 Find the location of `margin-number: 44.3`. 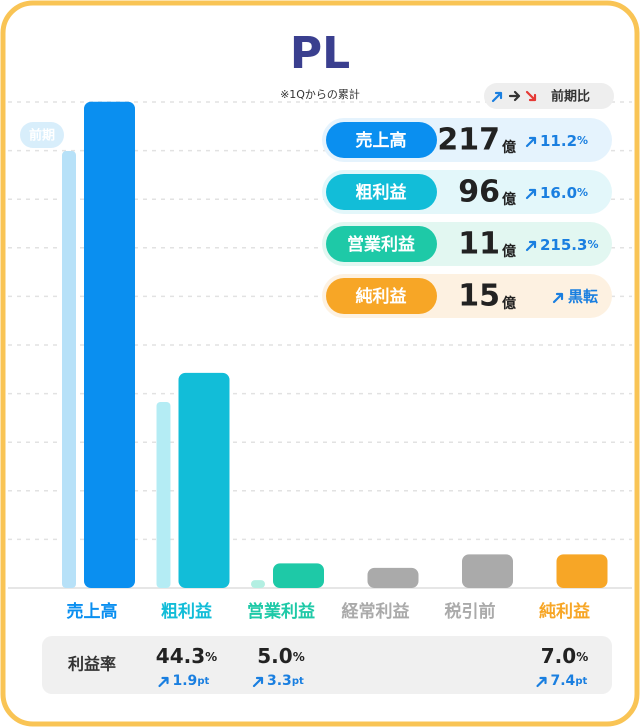

margin-number: 44.3 is located at coordinates (180, 656).